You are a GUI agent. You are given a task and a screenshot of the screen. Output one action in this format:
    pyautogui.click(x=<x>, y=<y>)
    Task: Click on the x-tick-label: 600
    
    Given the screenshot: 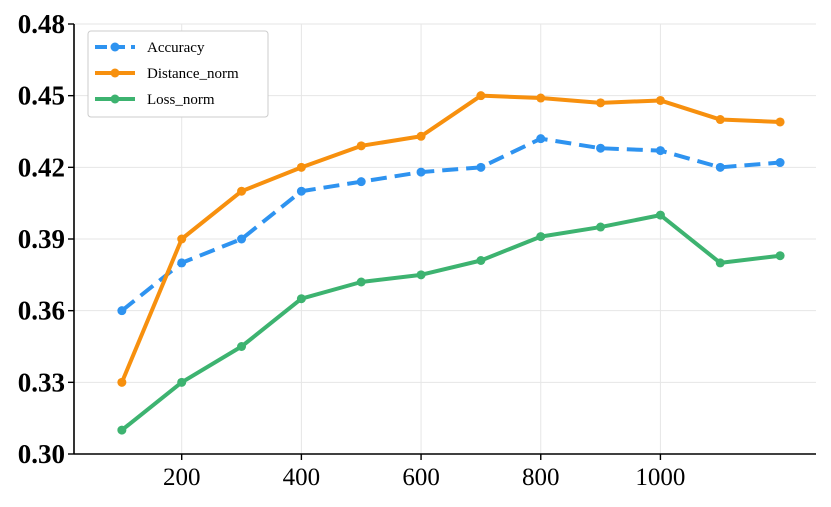 What is the action you would take?
    pyautogui.click(x=421, y=477)
    